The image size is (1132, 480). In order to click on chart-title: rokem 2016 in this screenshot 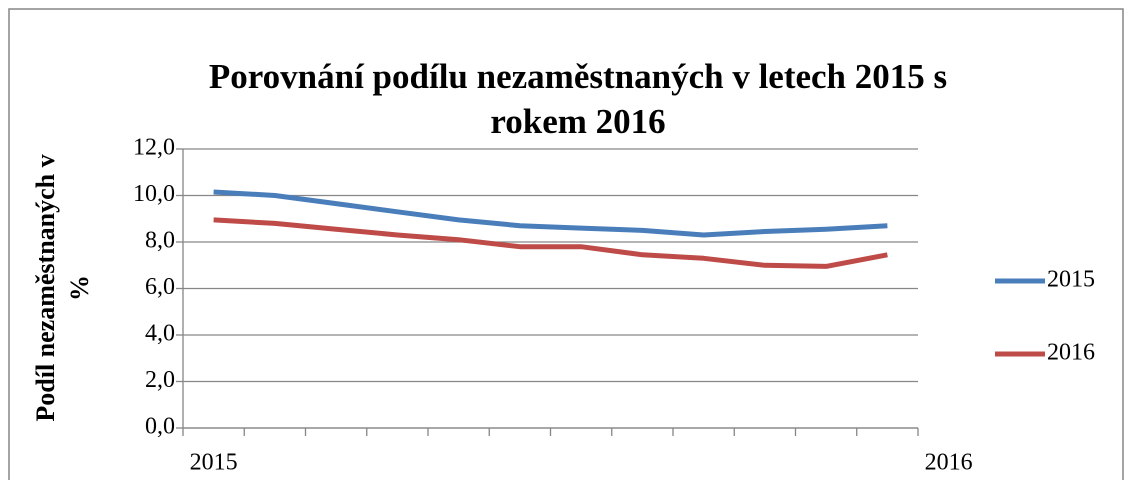, I will do `click(577, 121)`.